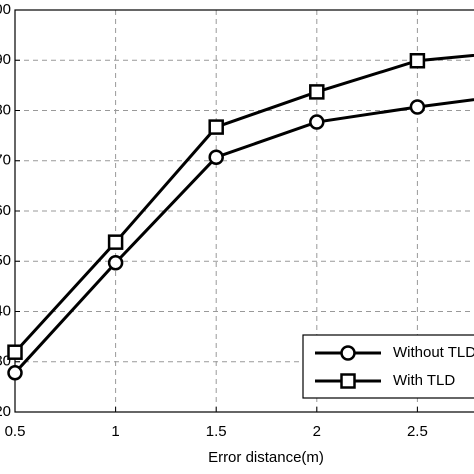 The width and height of the screenshot is (474, 474). Describe the element at coordinates (5, 361) in the screenshot. I see `y-tick-label: 30` at that location.